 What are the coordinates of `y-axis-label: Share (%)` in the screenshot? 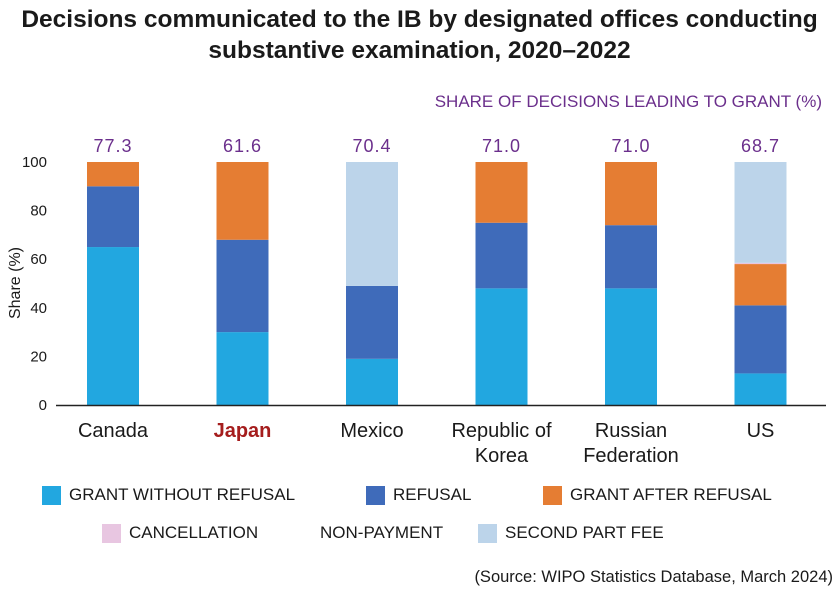 It's located at (15, 283).